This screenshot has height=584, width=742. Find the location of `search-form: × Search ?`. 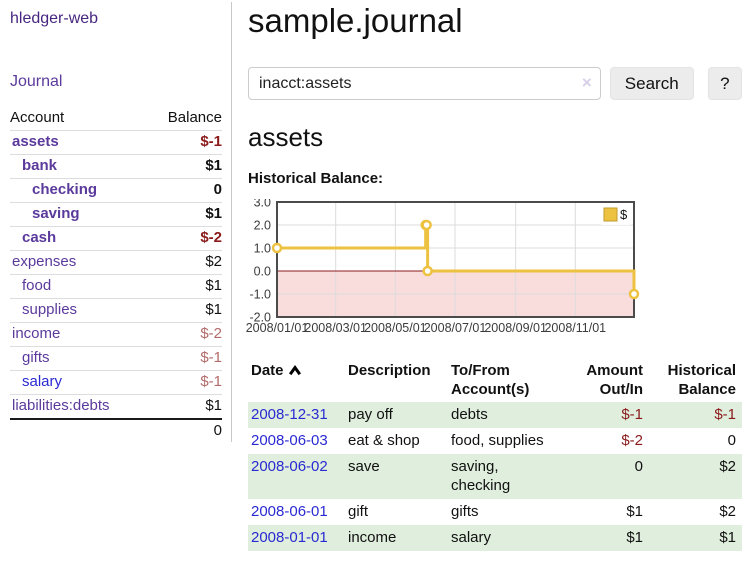

search-form: × Search ? is located at coordinates (495, 83).